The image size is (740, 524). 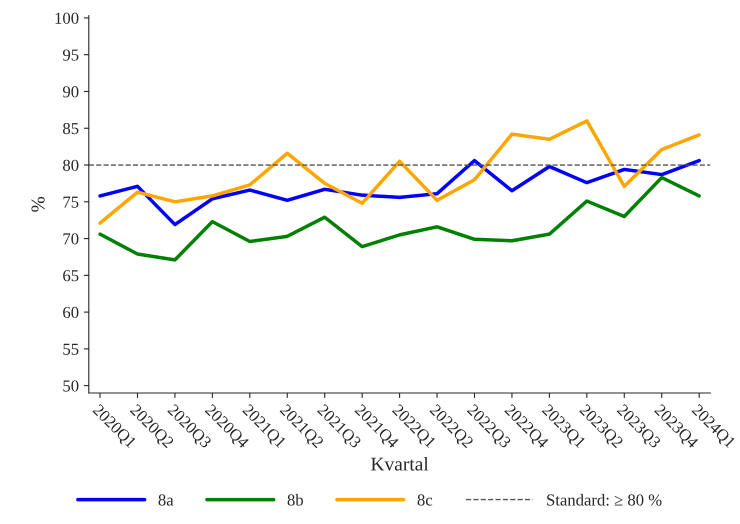 What do you see at coordinates (70, 92) in the screenshot?
I see `y-tick-label: 90` at bounding box center [70, 92].